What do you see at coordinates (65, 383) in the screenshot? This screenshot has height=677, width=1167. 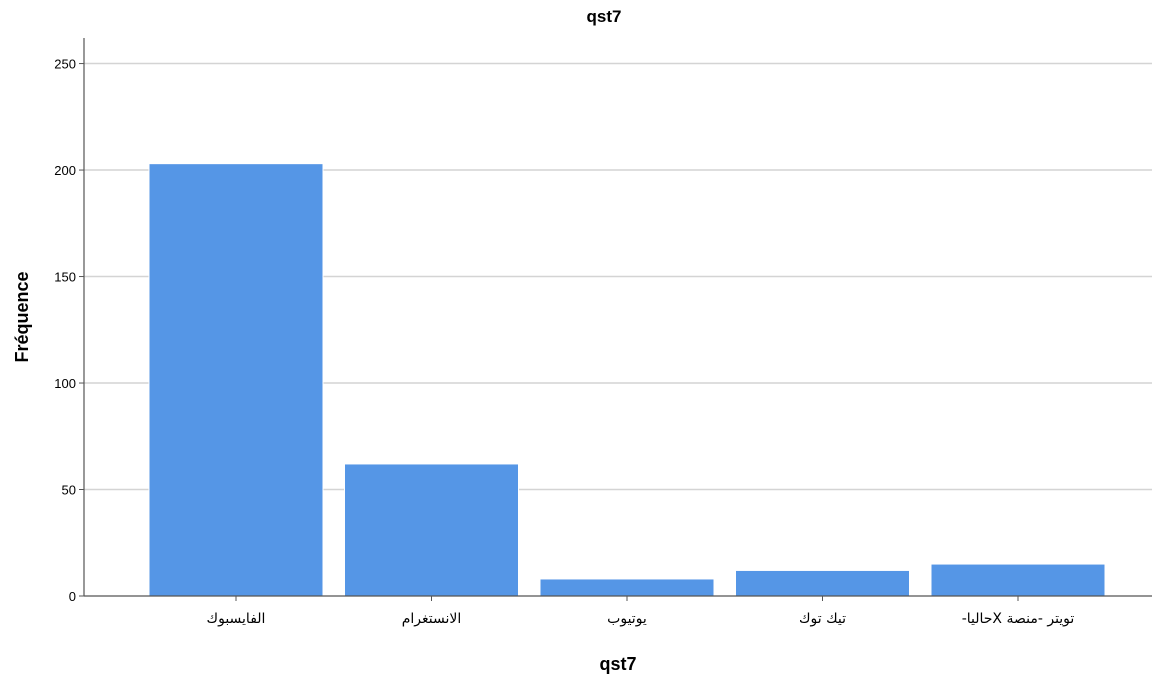 I see `y-tick-label: 100` at bounding box center [65, 383].